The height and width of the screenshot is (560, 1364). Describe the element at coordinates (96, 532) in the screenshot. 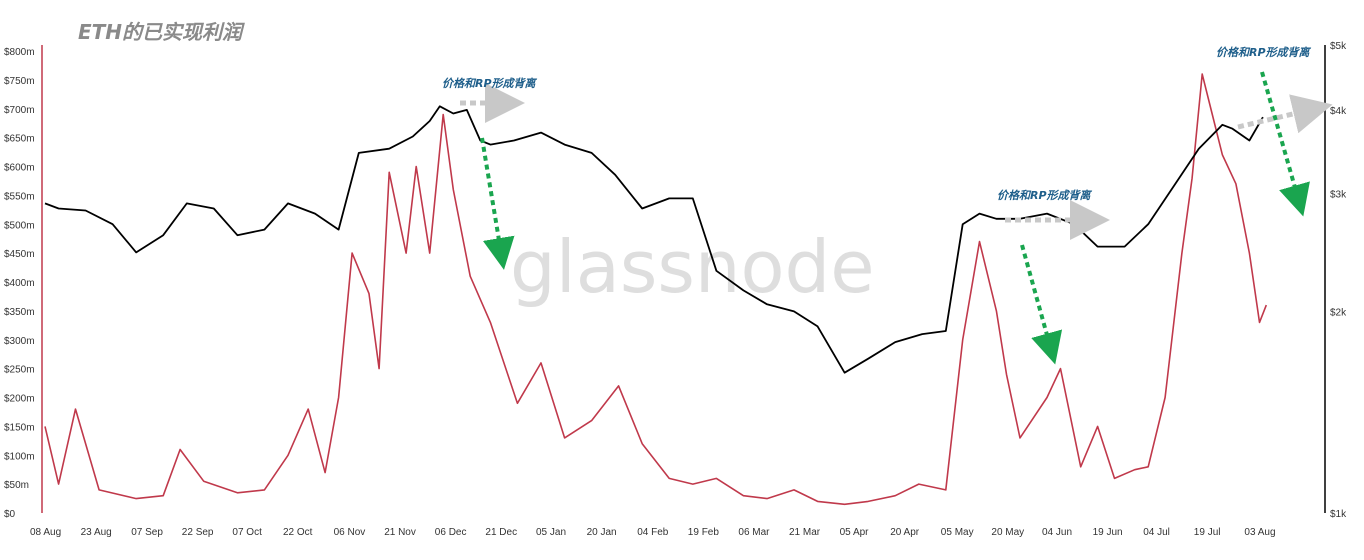

I see `x-axis-tick-label: 23 Aug` at that location.